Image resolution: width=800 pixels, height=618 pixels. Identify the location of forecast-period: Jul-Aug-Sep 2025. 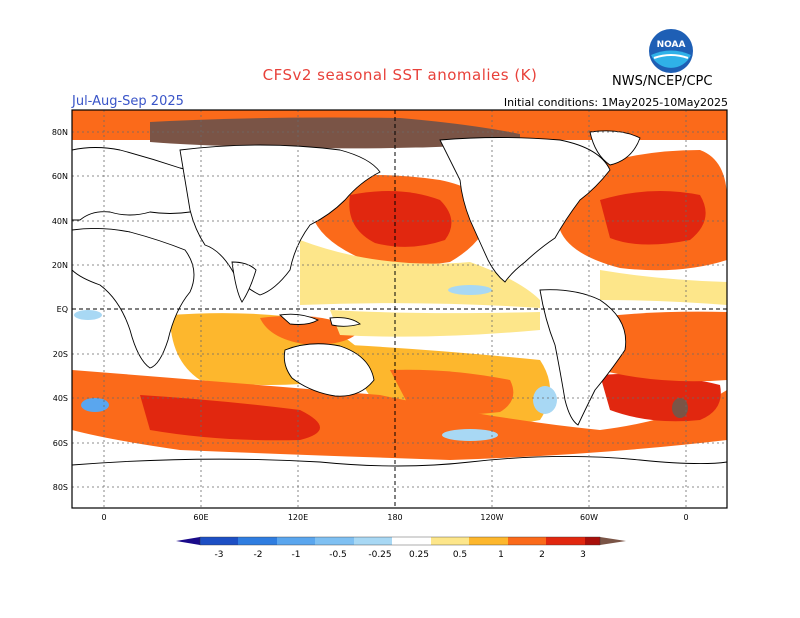
(128, 101).